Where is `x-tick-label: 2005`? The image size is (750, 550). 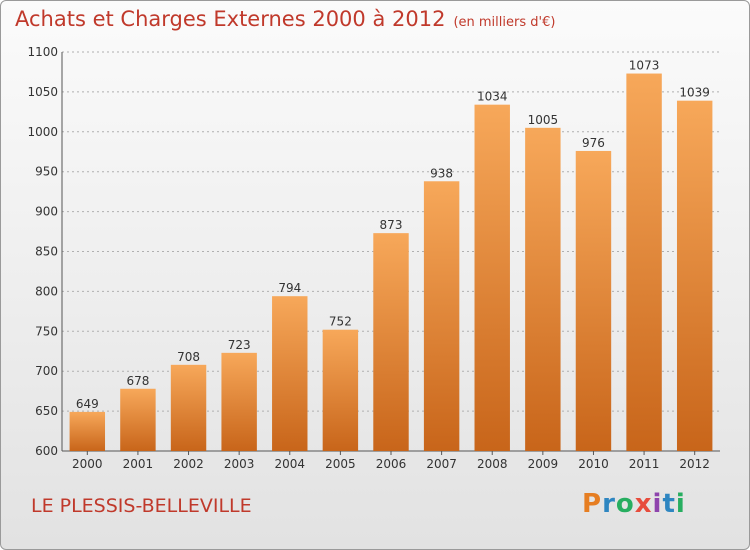
x-tick-label: 2005 is located at coordinates (340, 464).